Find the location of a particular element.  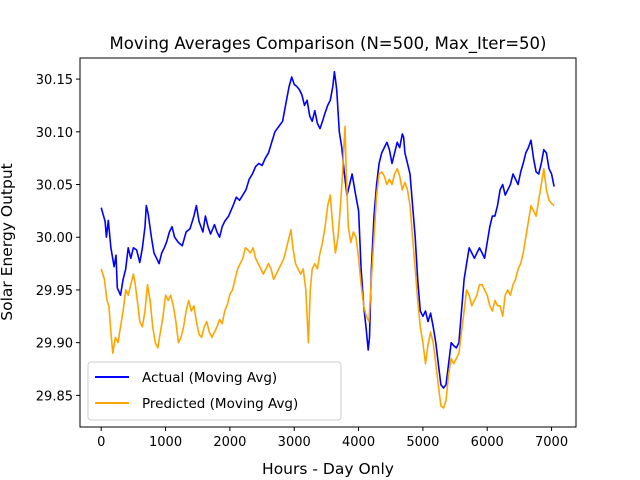

x-tick-label: 2000 is located at coordinates (229, 442).